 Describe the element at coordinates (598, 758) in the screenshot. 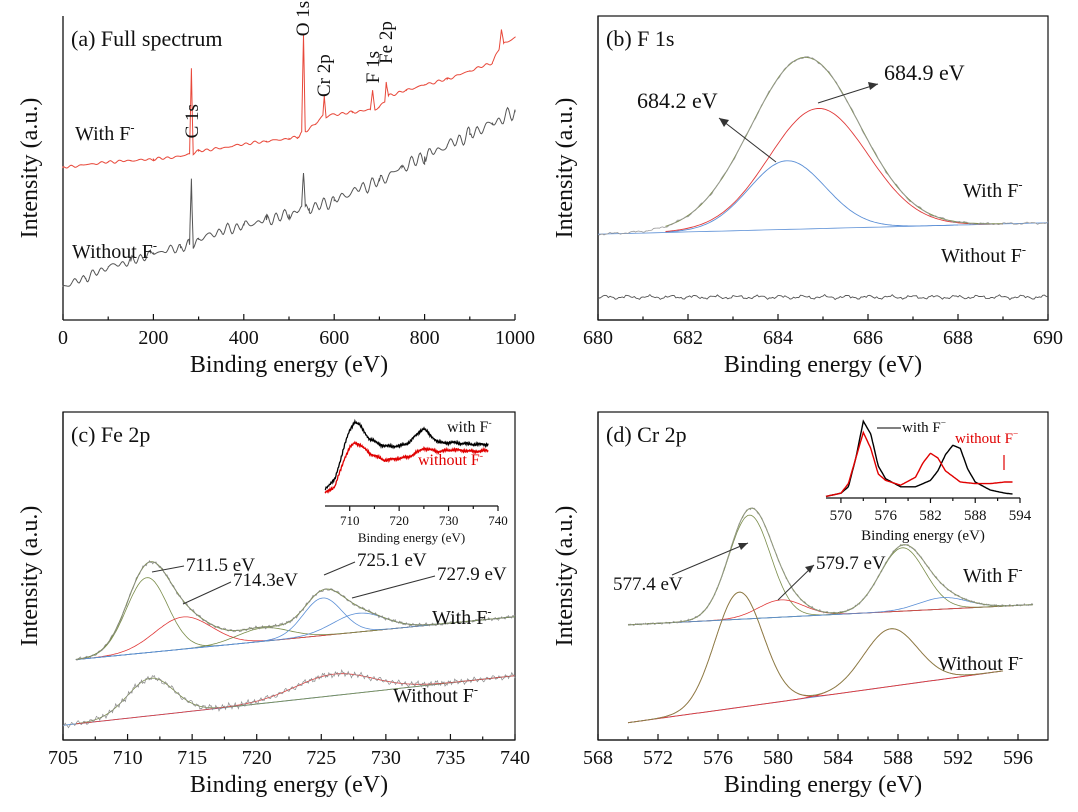

I see `x-tick-label: 568` at that location.